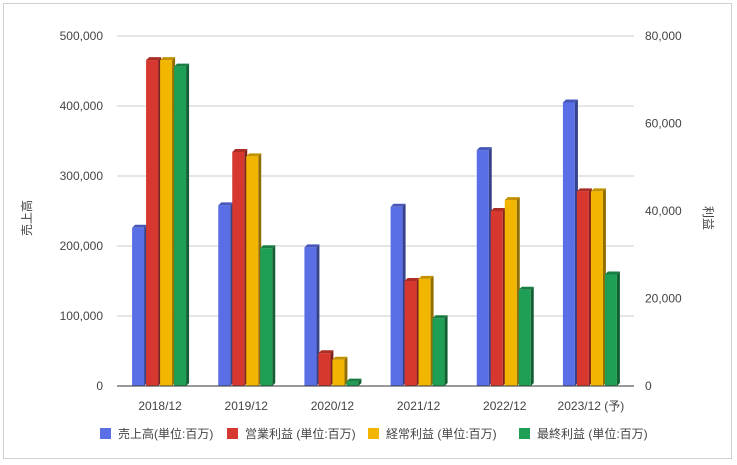 The width and height of the screenshot is (737, 465). I want to click on left-tick-label: 300,000, so click(82, 176).